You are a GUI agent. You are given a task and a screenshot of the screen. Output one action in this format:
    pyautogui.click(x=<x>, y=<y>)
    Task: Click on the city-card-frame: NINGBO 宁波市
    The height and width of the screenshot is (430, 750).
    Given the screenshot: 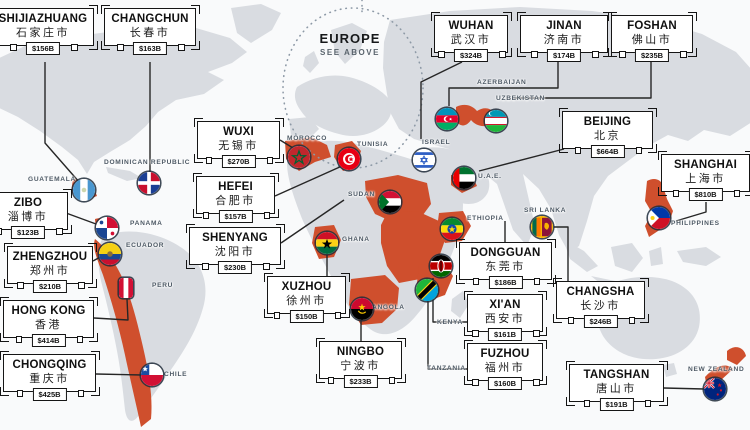 What is the action you would take?
    pyautogui.click(x=360, y=360)
    